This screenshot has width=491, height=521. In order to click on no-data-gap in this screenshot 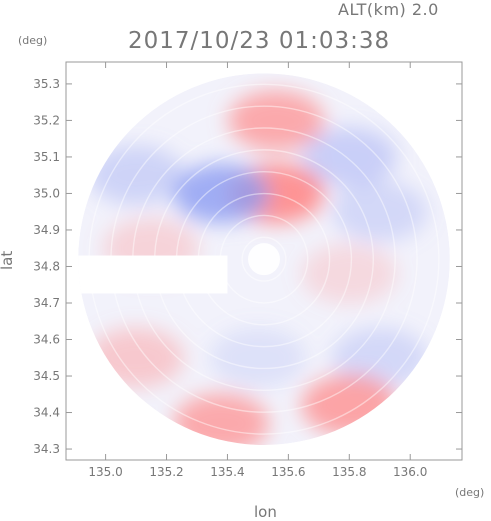, I will do `click(153, 274)`.